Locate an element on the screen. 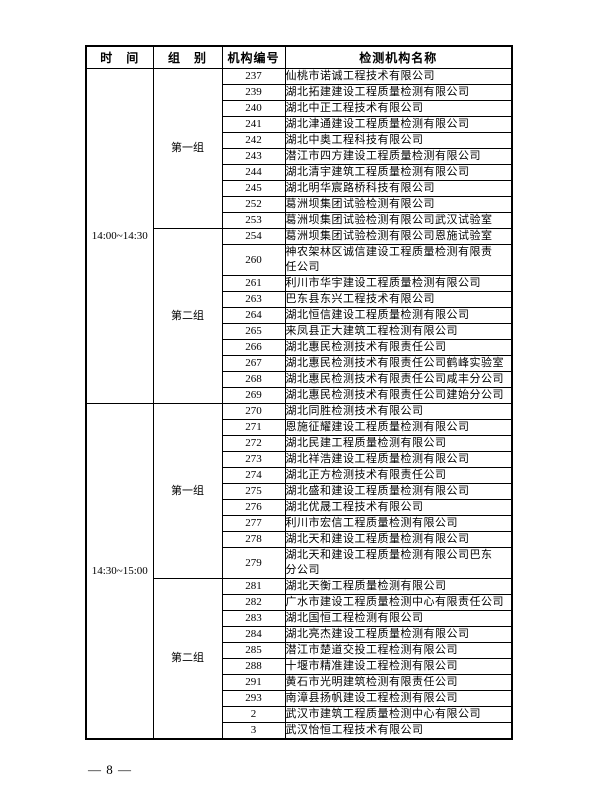 This screenshot has height=800, width=600. org-name-cell: 仙桃市诺诚工程技术有限公司 is located at coordinates (398, 76).